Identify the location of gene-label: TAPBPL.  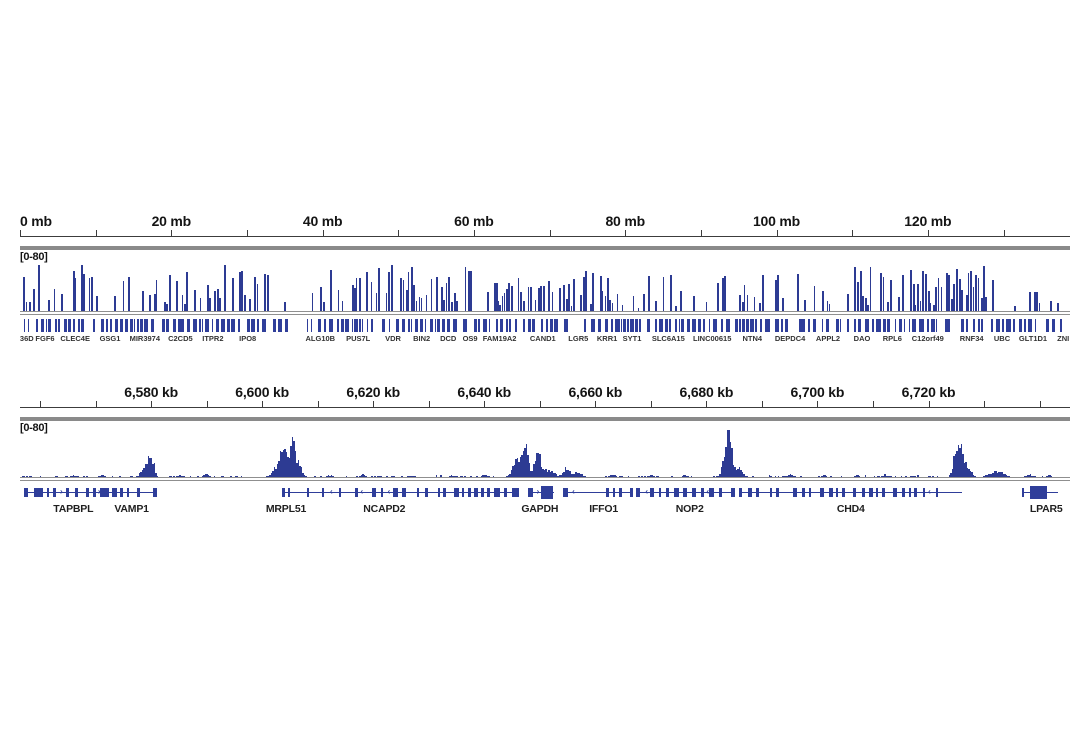
(73, 509).